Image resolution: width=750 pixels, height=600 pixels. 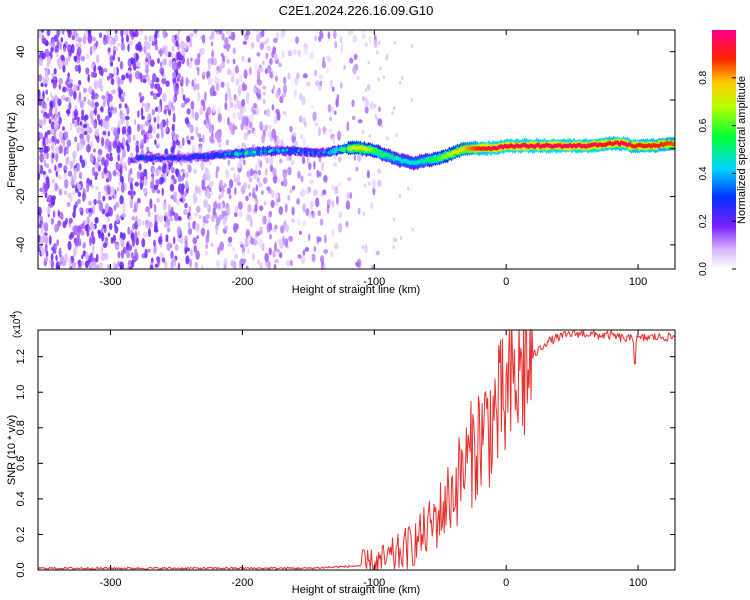 I want to click on colorbar-tick-label: 0.2, so click(x=703, y=221).